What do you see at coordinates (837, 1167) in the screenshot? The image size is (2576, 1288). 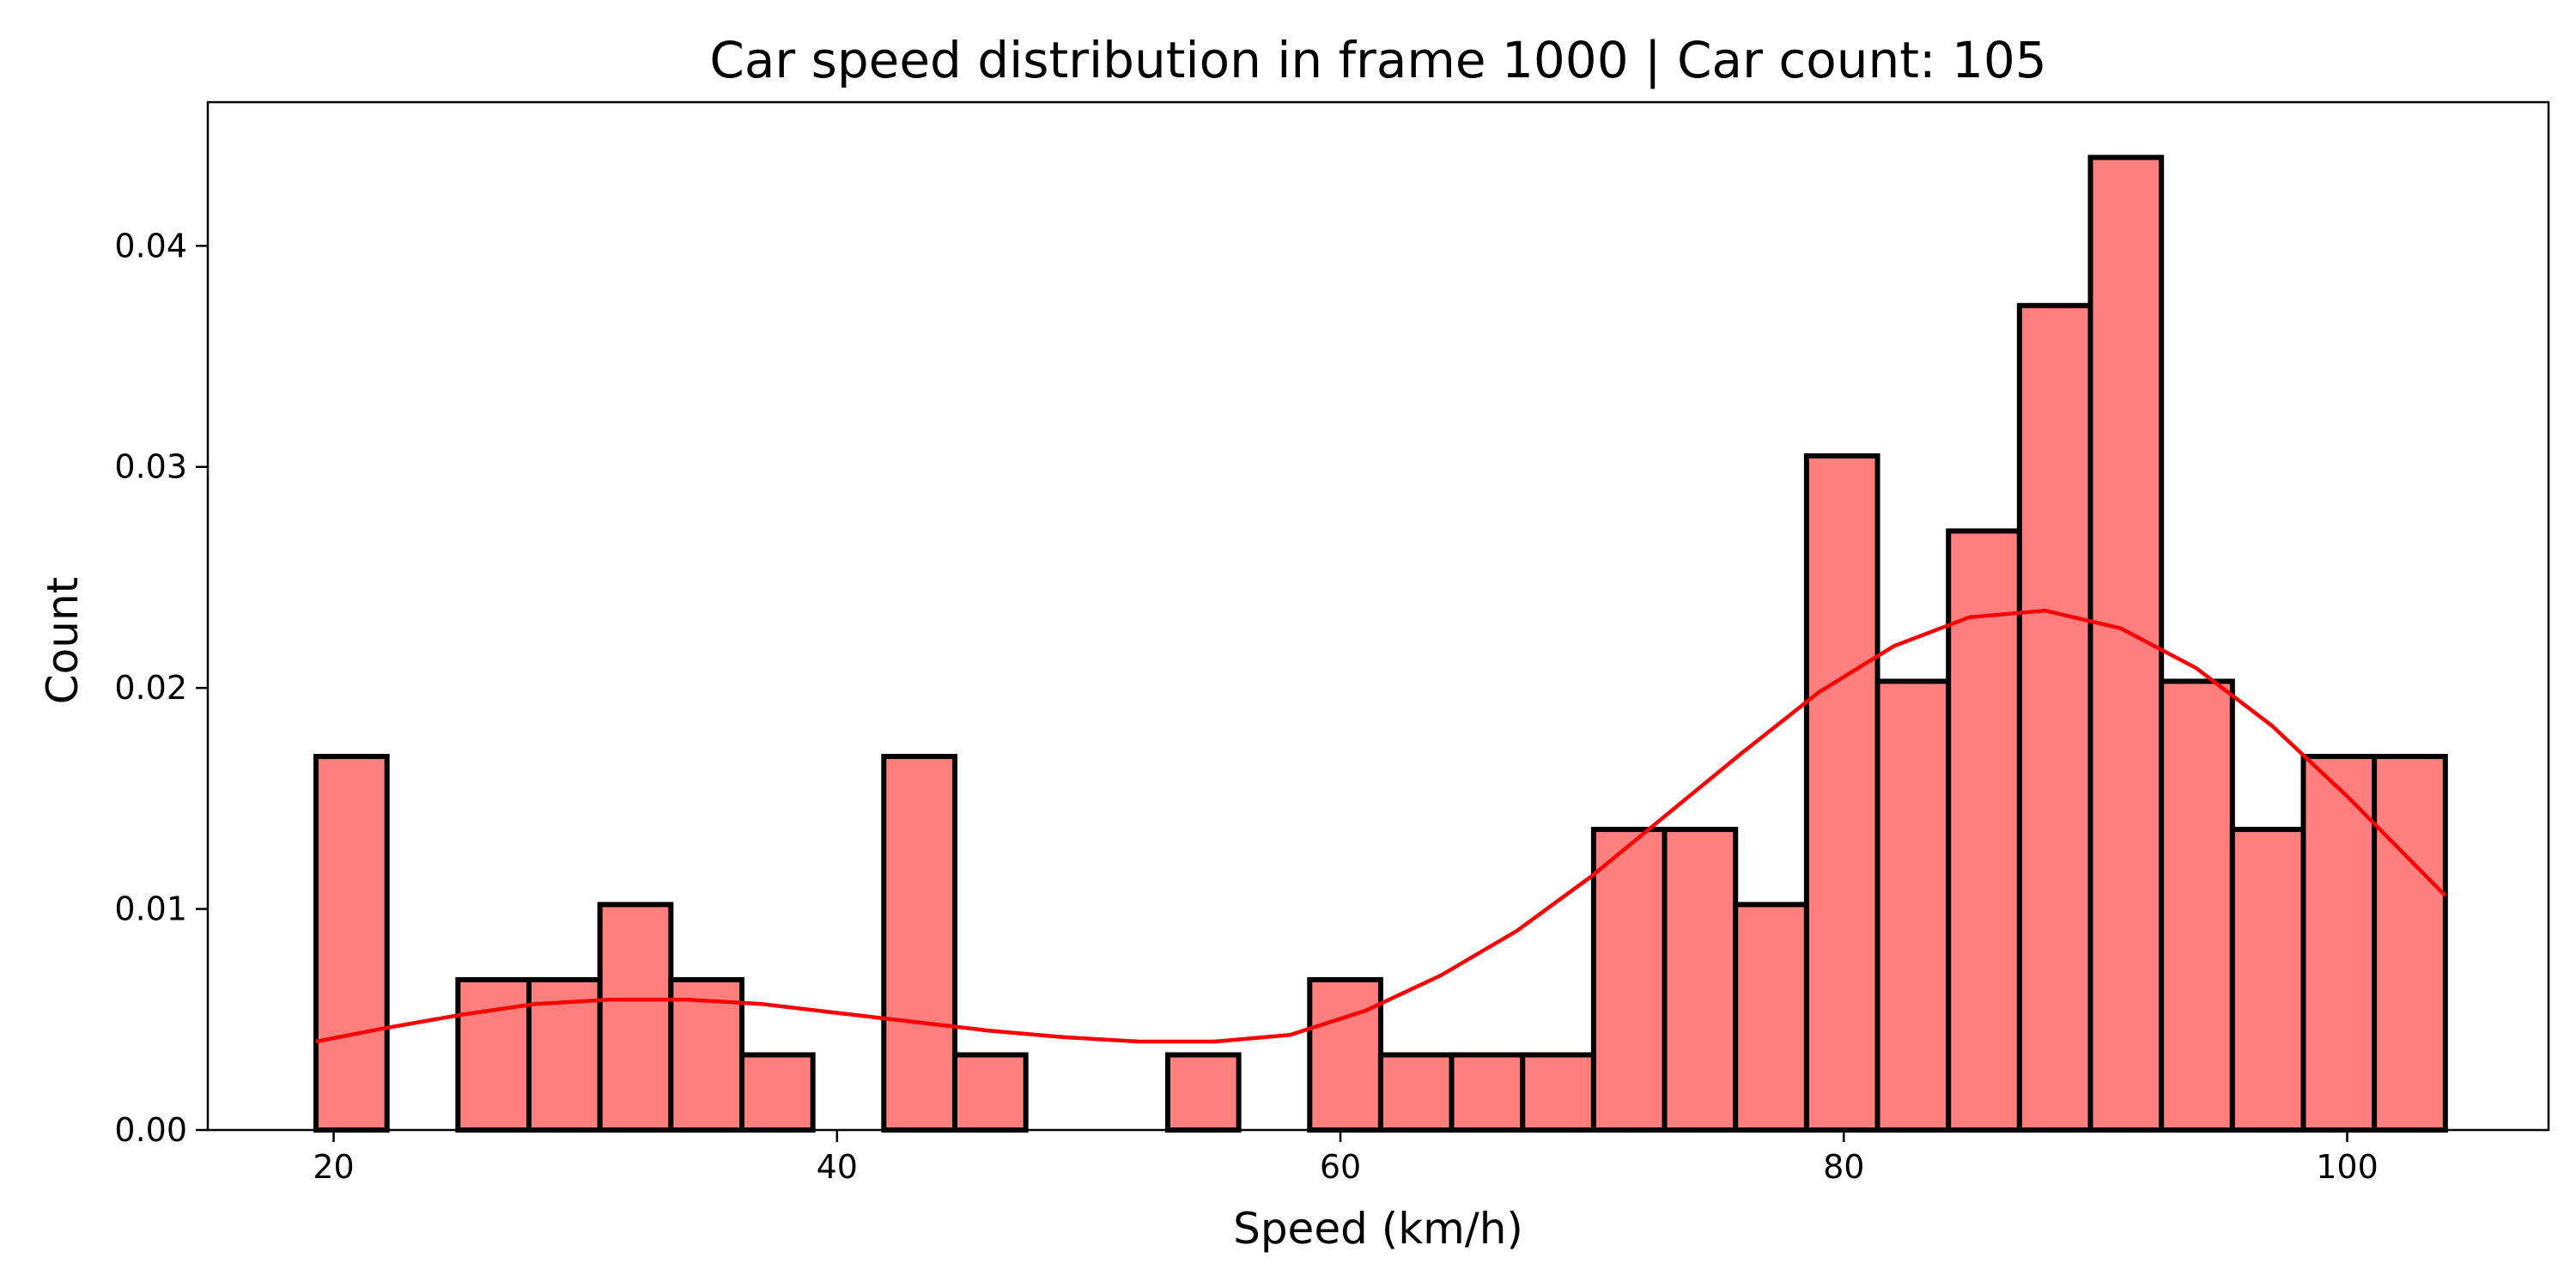 I see `x-tick-label: 40` at bounding box center [837, 1167].